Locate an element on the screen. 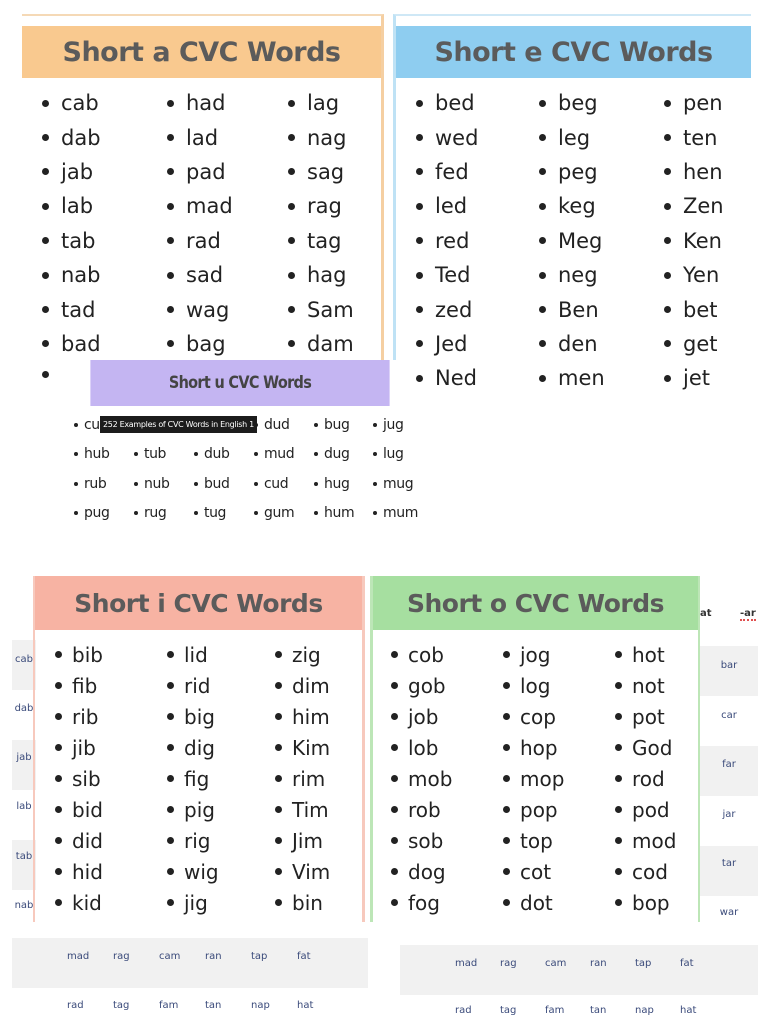 The image size is (768, 1024). word-text: rod is located at coordinates (648, 778).